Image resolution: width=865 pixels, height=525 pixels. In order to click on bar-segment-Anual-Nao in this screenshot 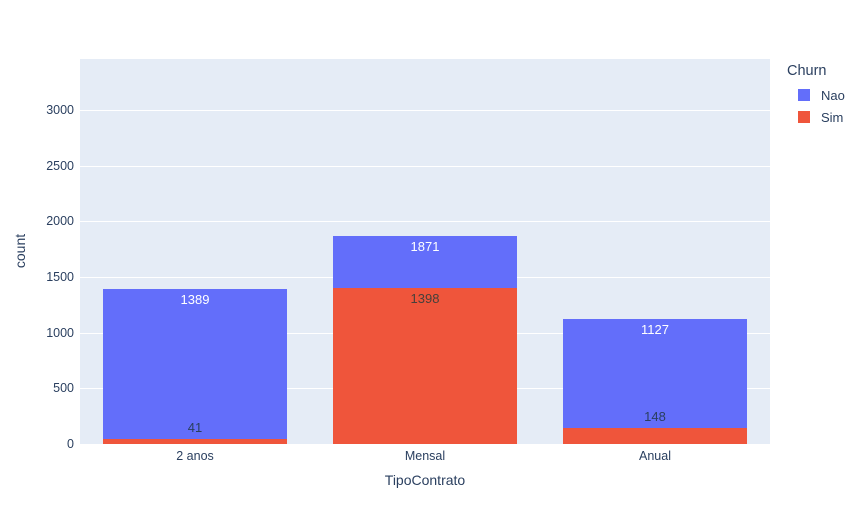, I will do `click(655, 381)`.